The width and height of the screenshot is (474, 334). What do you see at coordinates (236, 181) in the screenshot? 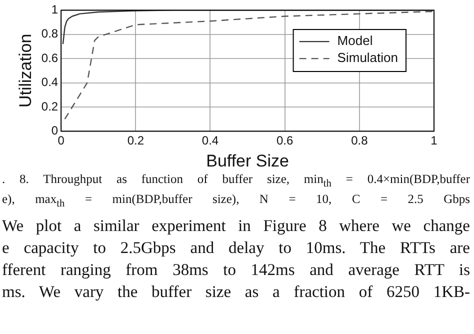
I see `text: . 8. Throughput as function of buffer size, min$_{th}$ = 0.4×min(BDP,buffer` at bounding box center [236, 181].